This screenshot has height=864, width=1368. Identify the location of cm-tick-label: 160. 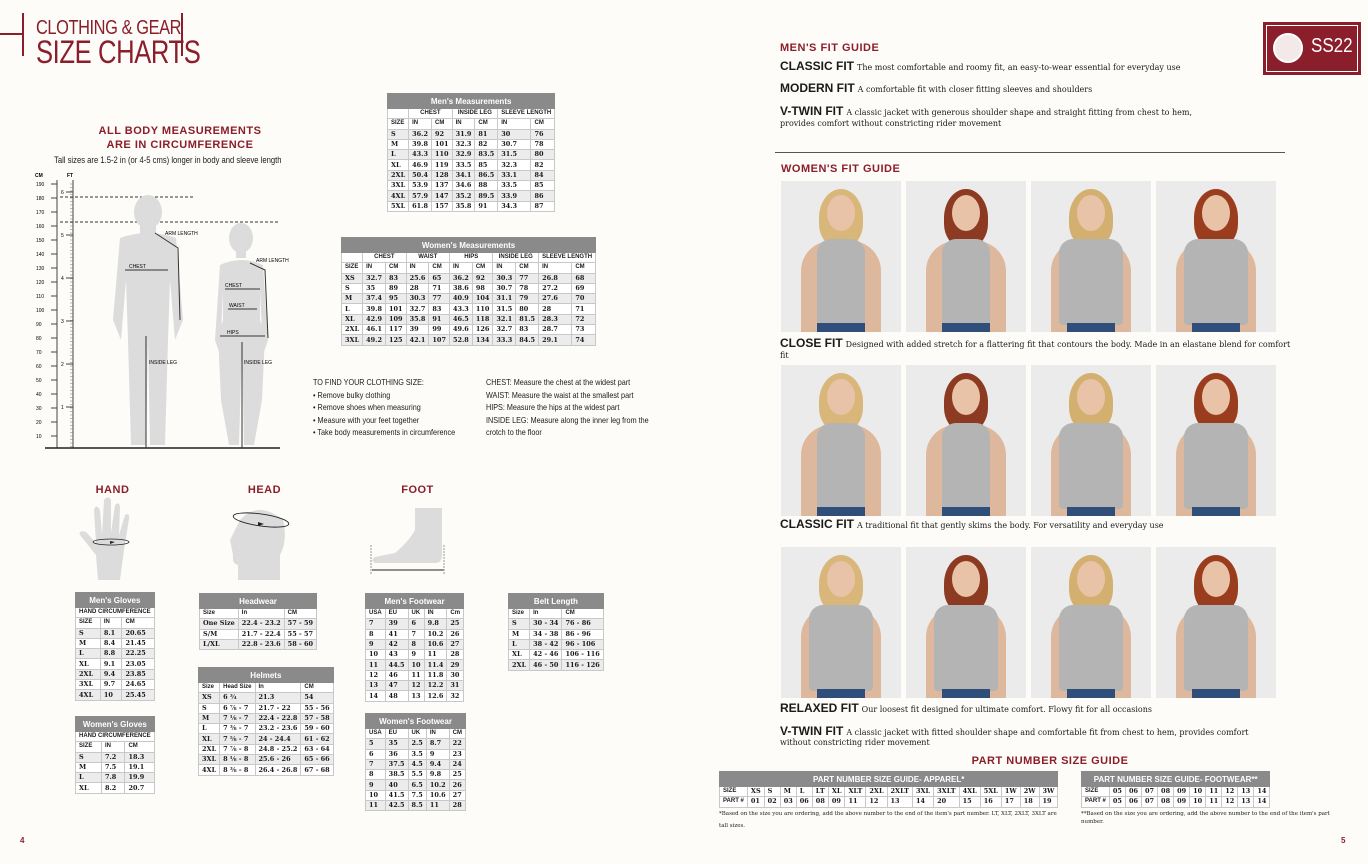
(40, 227).